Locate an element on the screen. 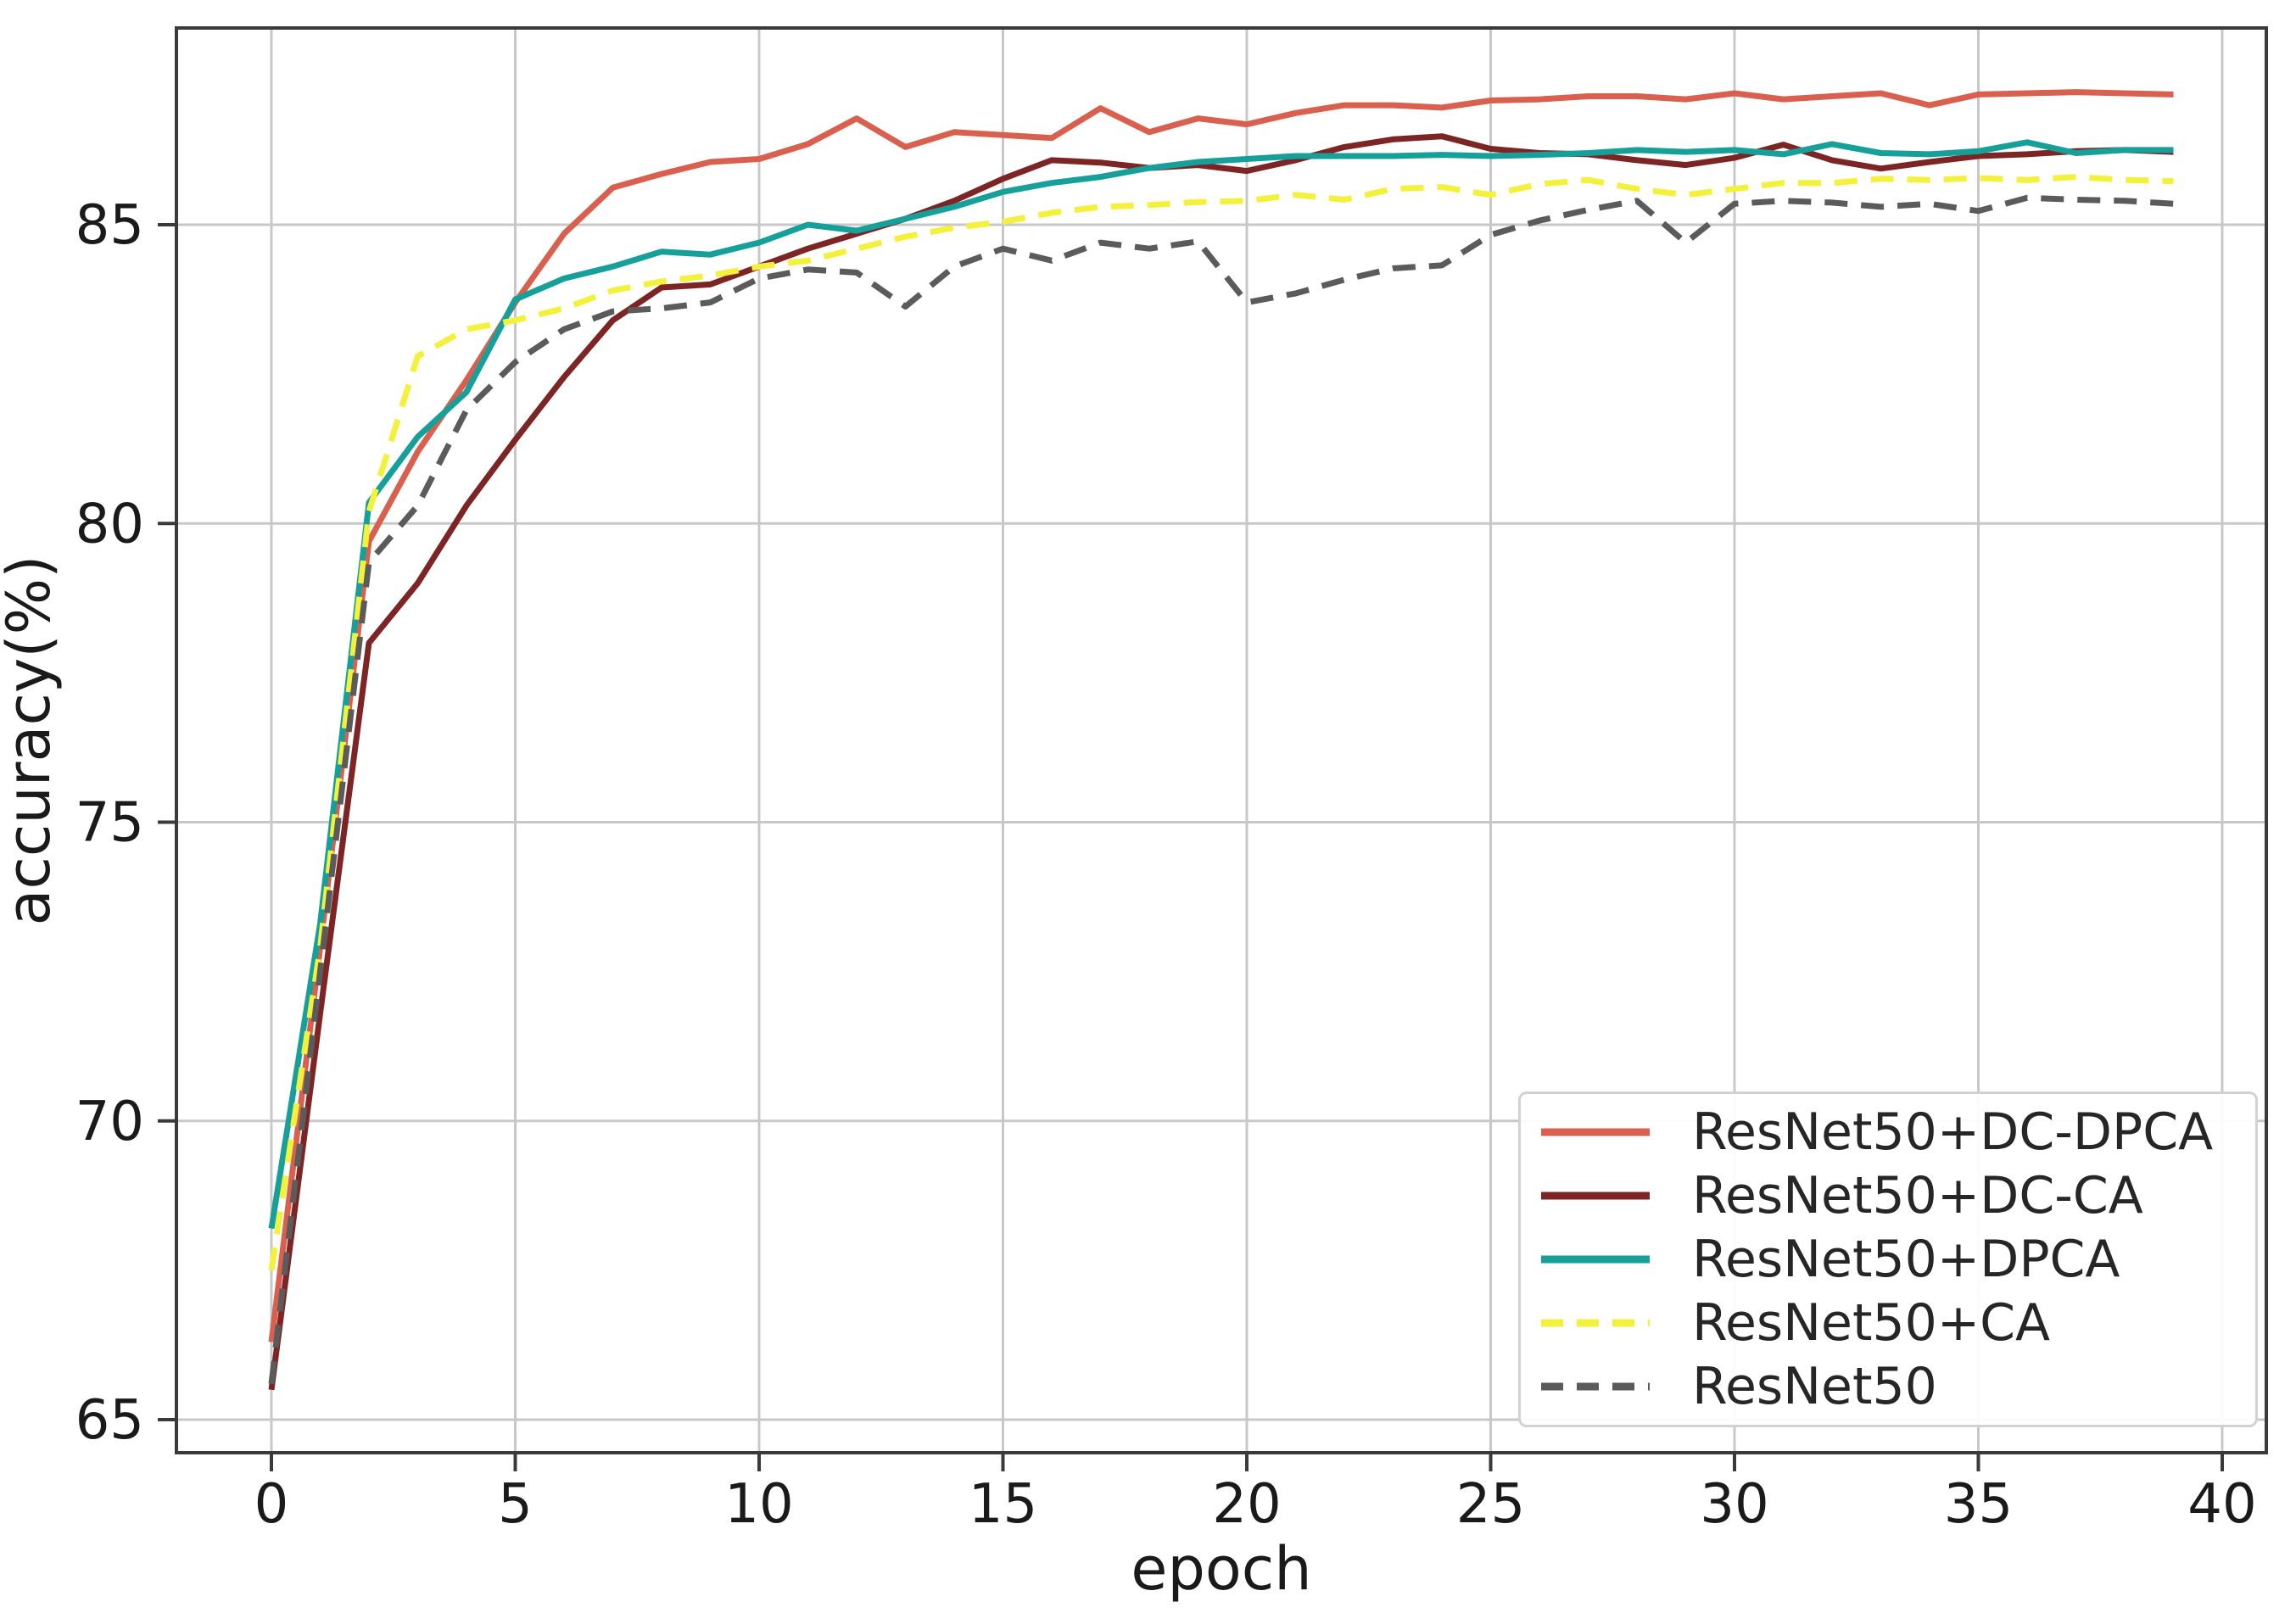 This screenshot has width=2296, height=1613. x-tick-label: 25 is located at coordinates (1490, 1504).